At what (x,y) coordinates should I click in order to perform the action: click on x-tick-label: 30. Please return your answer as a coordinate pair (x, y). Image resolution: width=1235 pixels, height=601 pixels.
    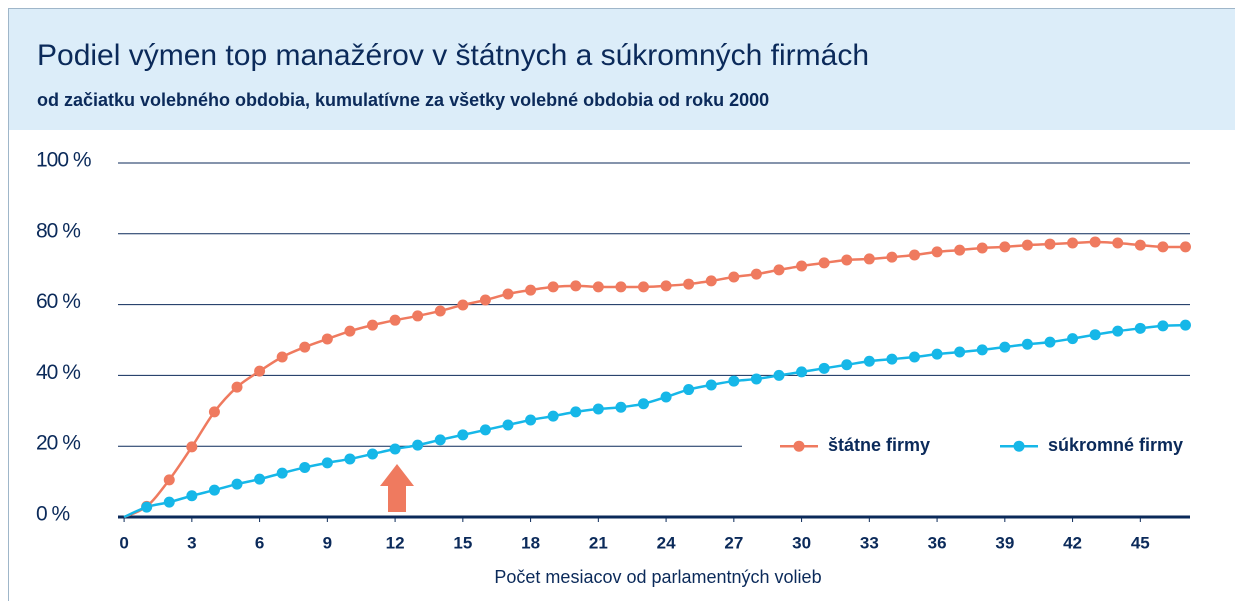
    Looking at the image, I should click on (801, 542).